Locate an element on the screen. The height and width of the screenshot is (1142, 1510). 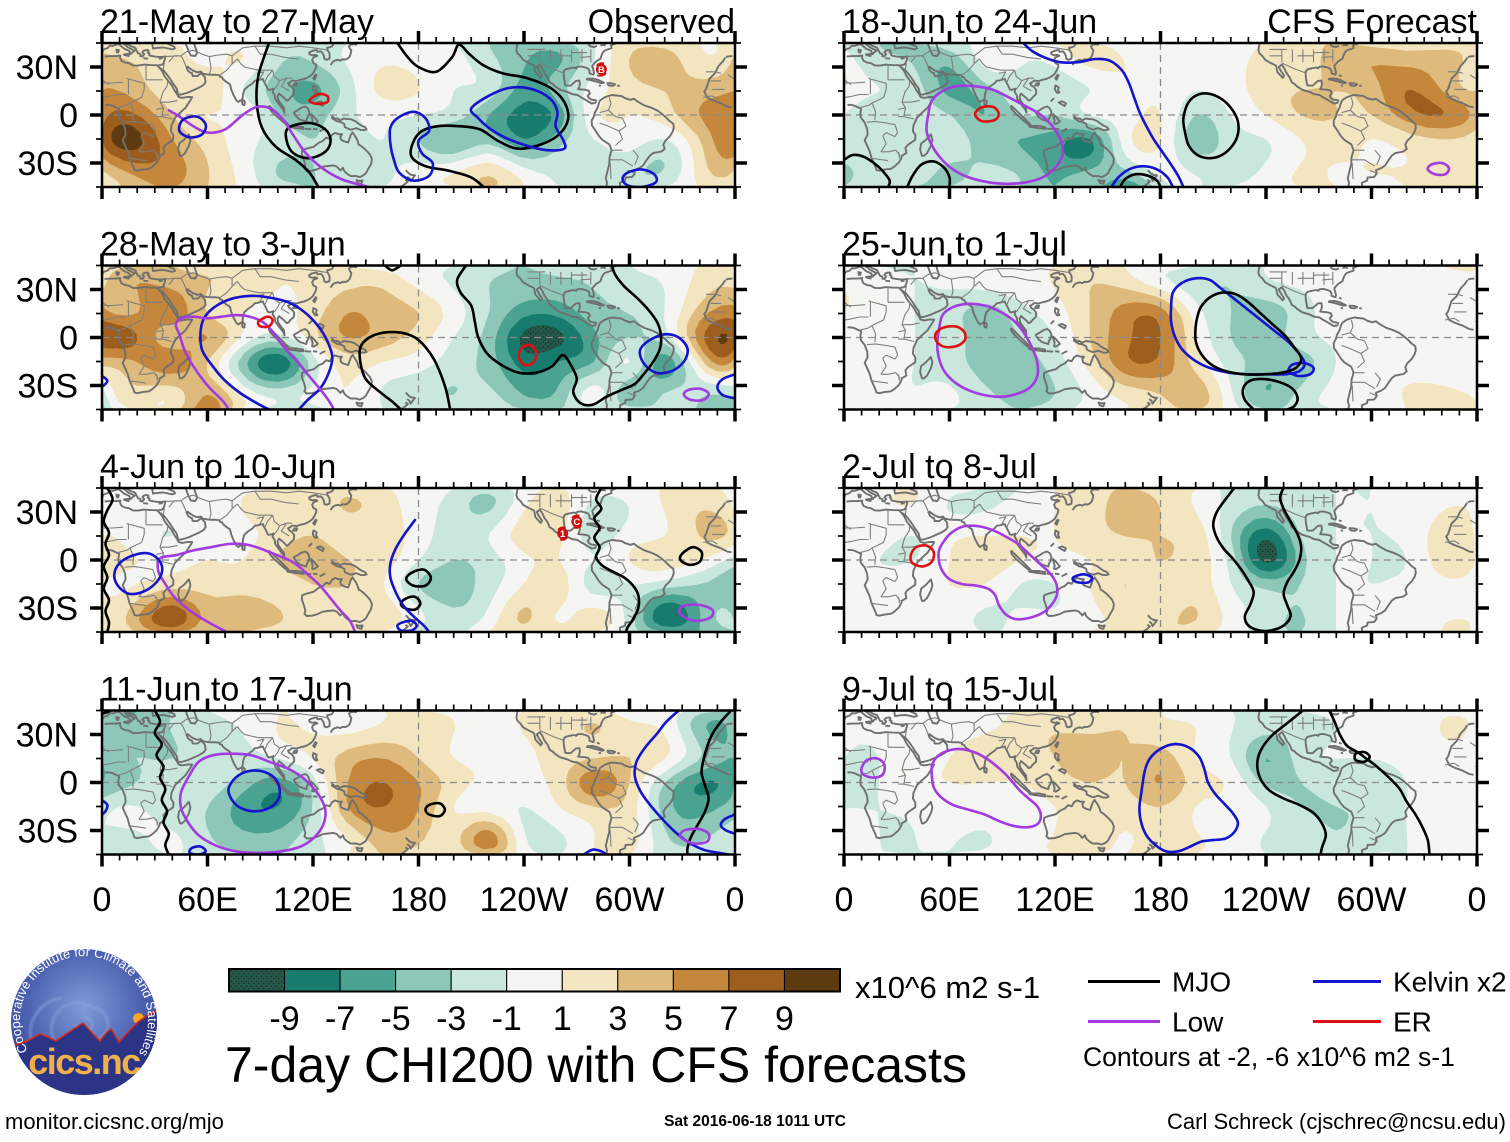
svg-text: 25-Jun to 1-Jul is located at coordinates (954, 245).